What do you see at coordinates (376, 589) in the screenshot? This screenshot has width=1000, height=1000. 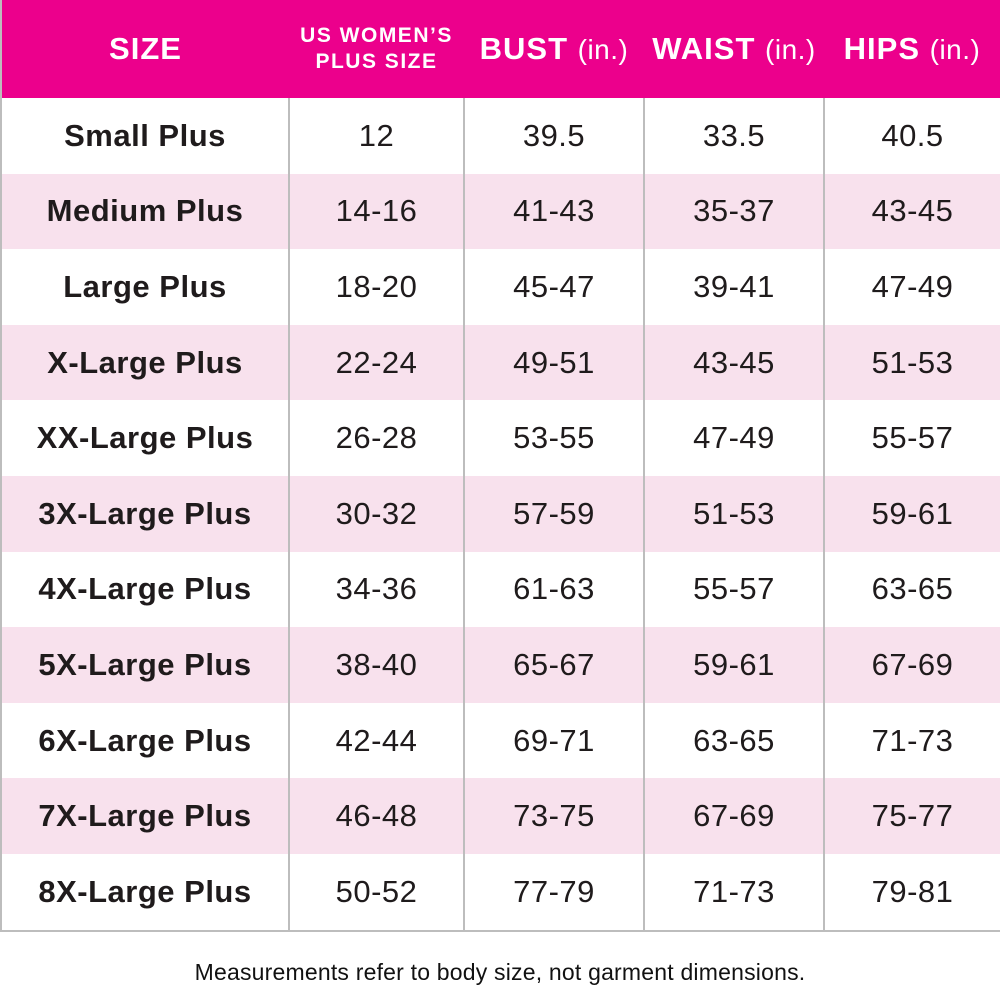 I see `measurement-cell: 34-36` at bounding box center [376, 589].